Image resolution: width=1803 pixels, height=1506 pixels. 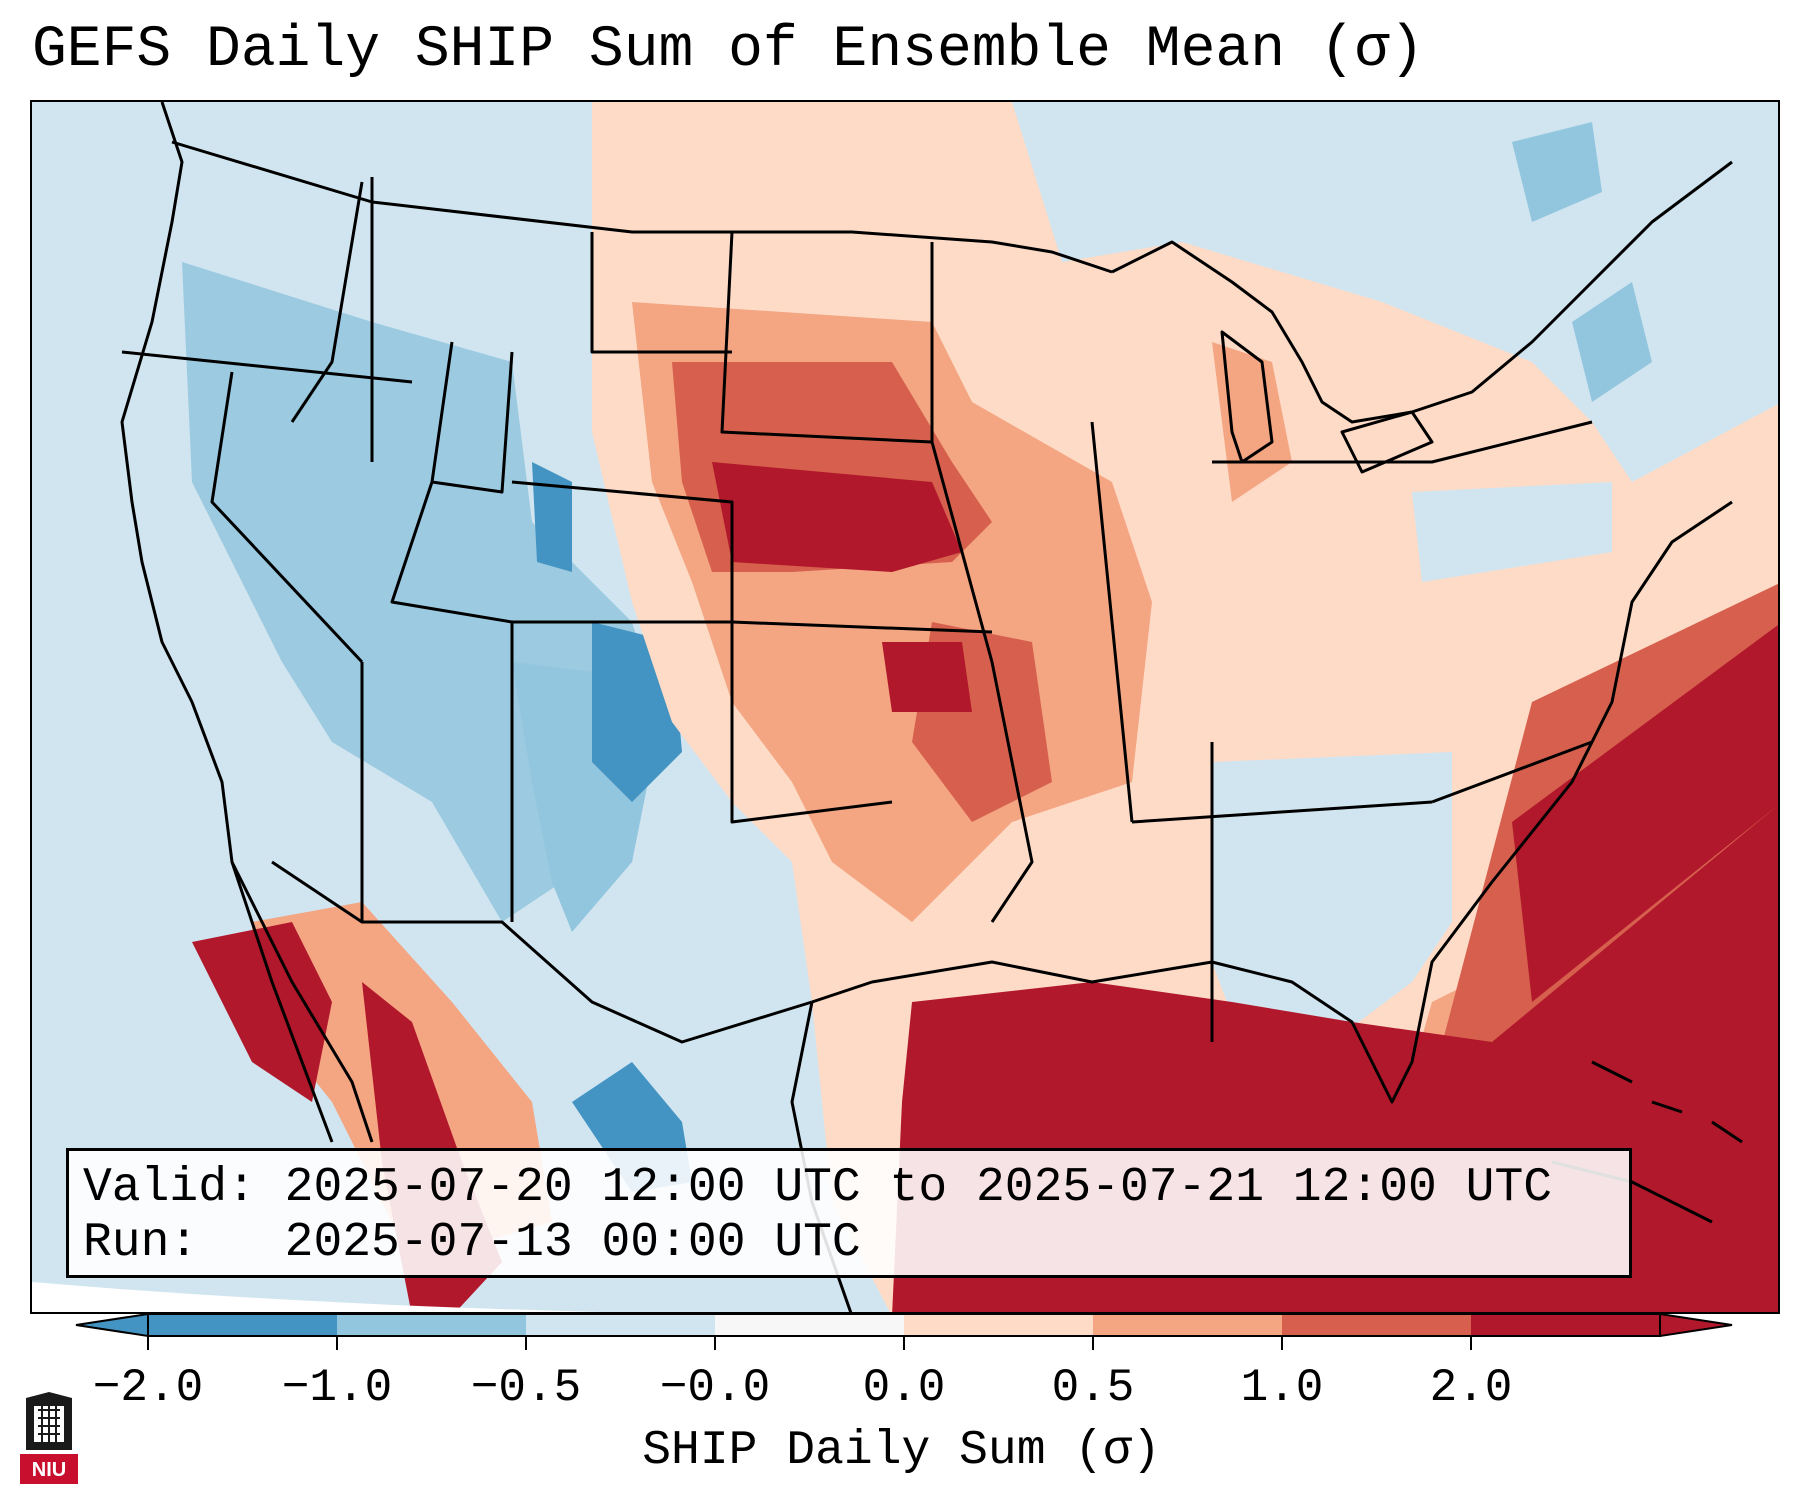 I want to click on colorbar-tick-label: 2.0, so click(x=1471, y=1388).